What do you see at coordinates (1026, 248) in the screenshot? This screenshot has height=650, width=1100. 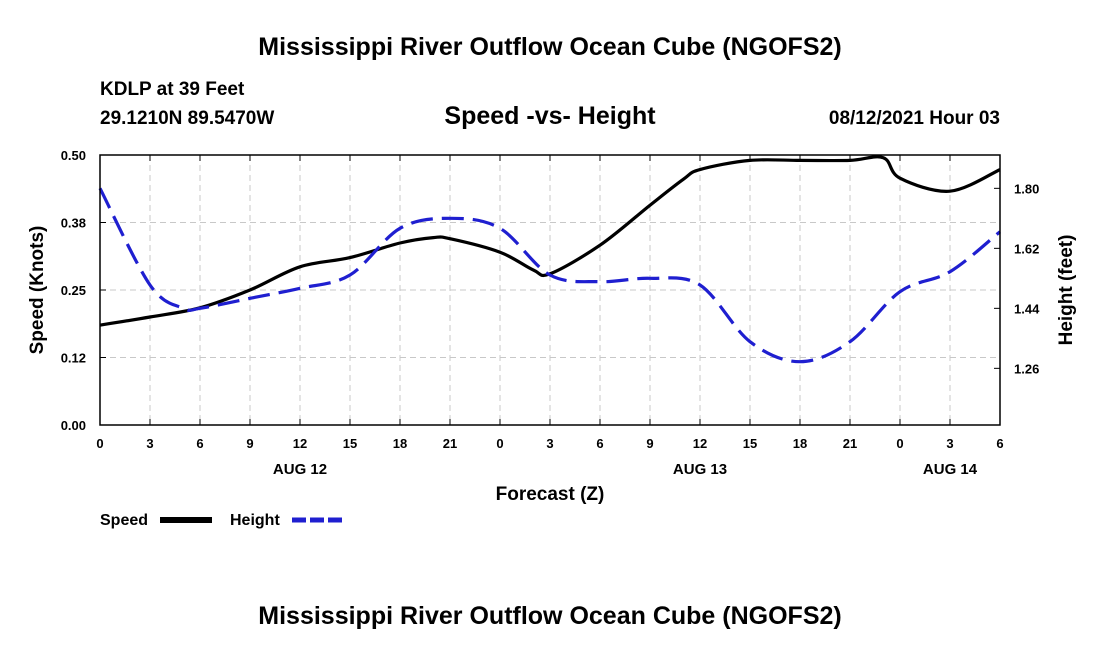 I see `y-right-tick-label: 1.62` at bounding box center [1026, 248].